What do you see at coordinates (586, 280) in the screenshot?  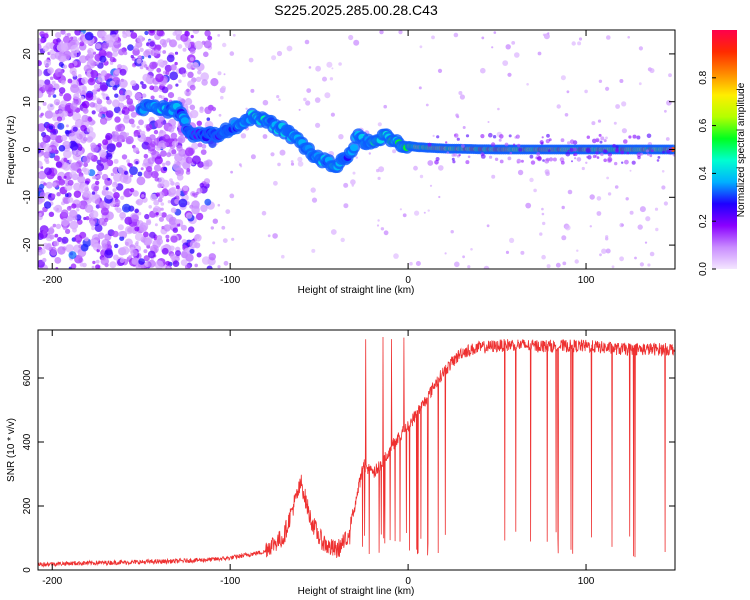 I see `x-tick-label: 100` at bounding box center [586, 280].